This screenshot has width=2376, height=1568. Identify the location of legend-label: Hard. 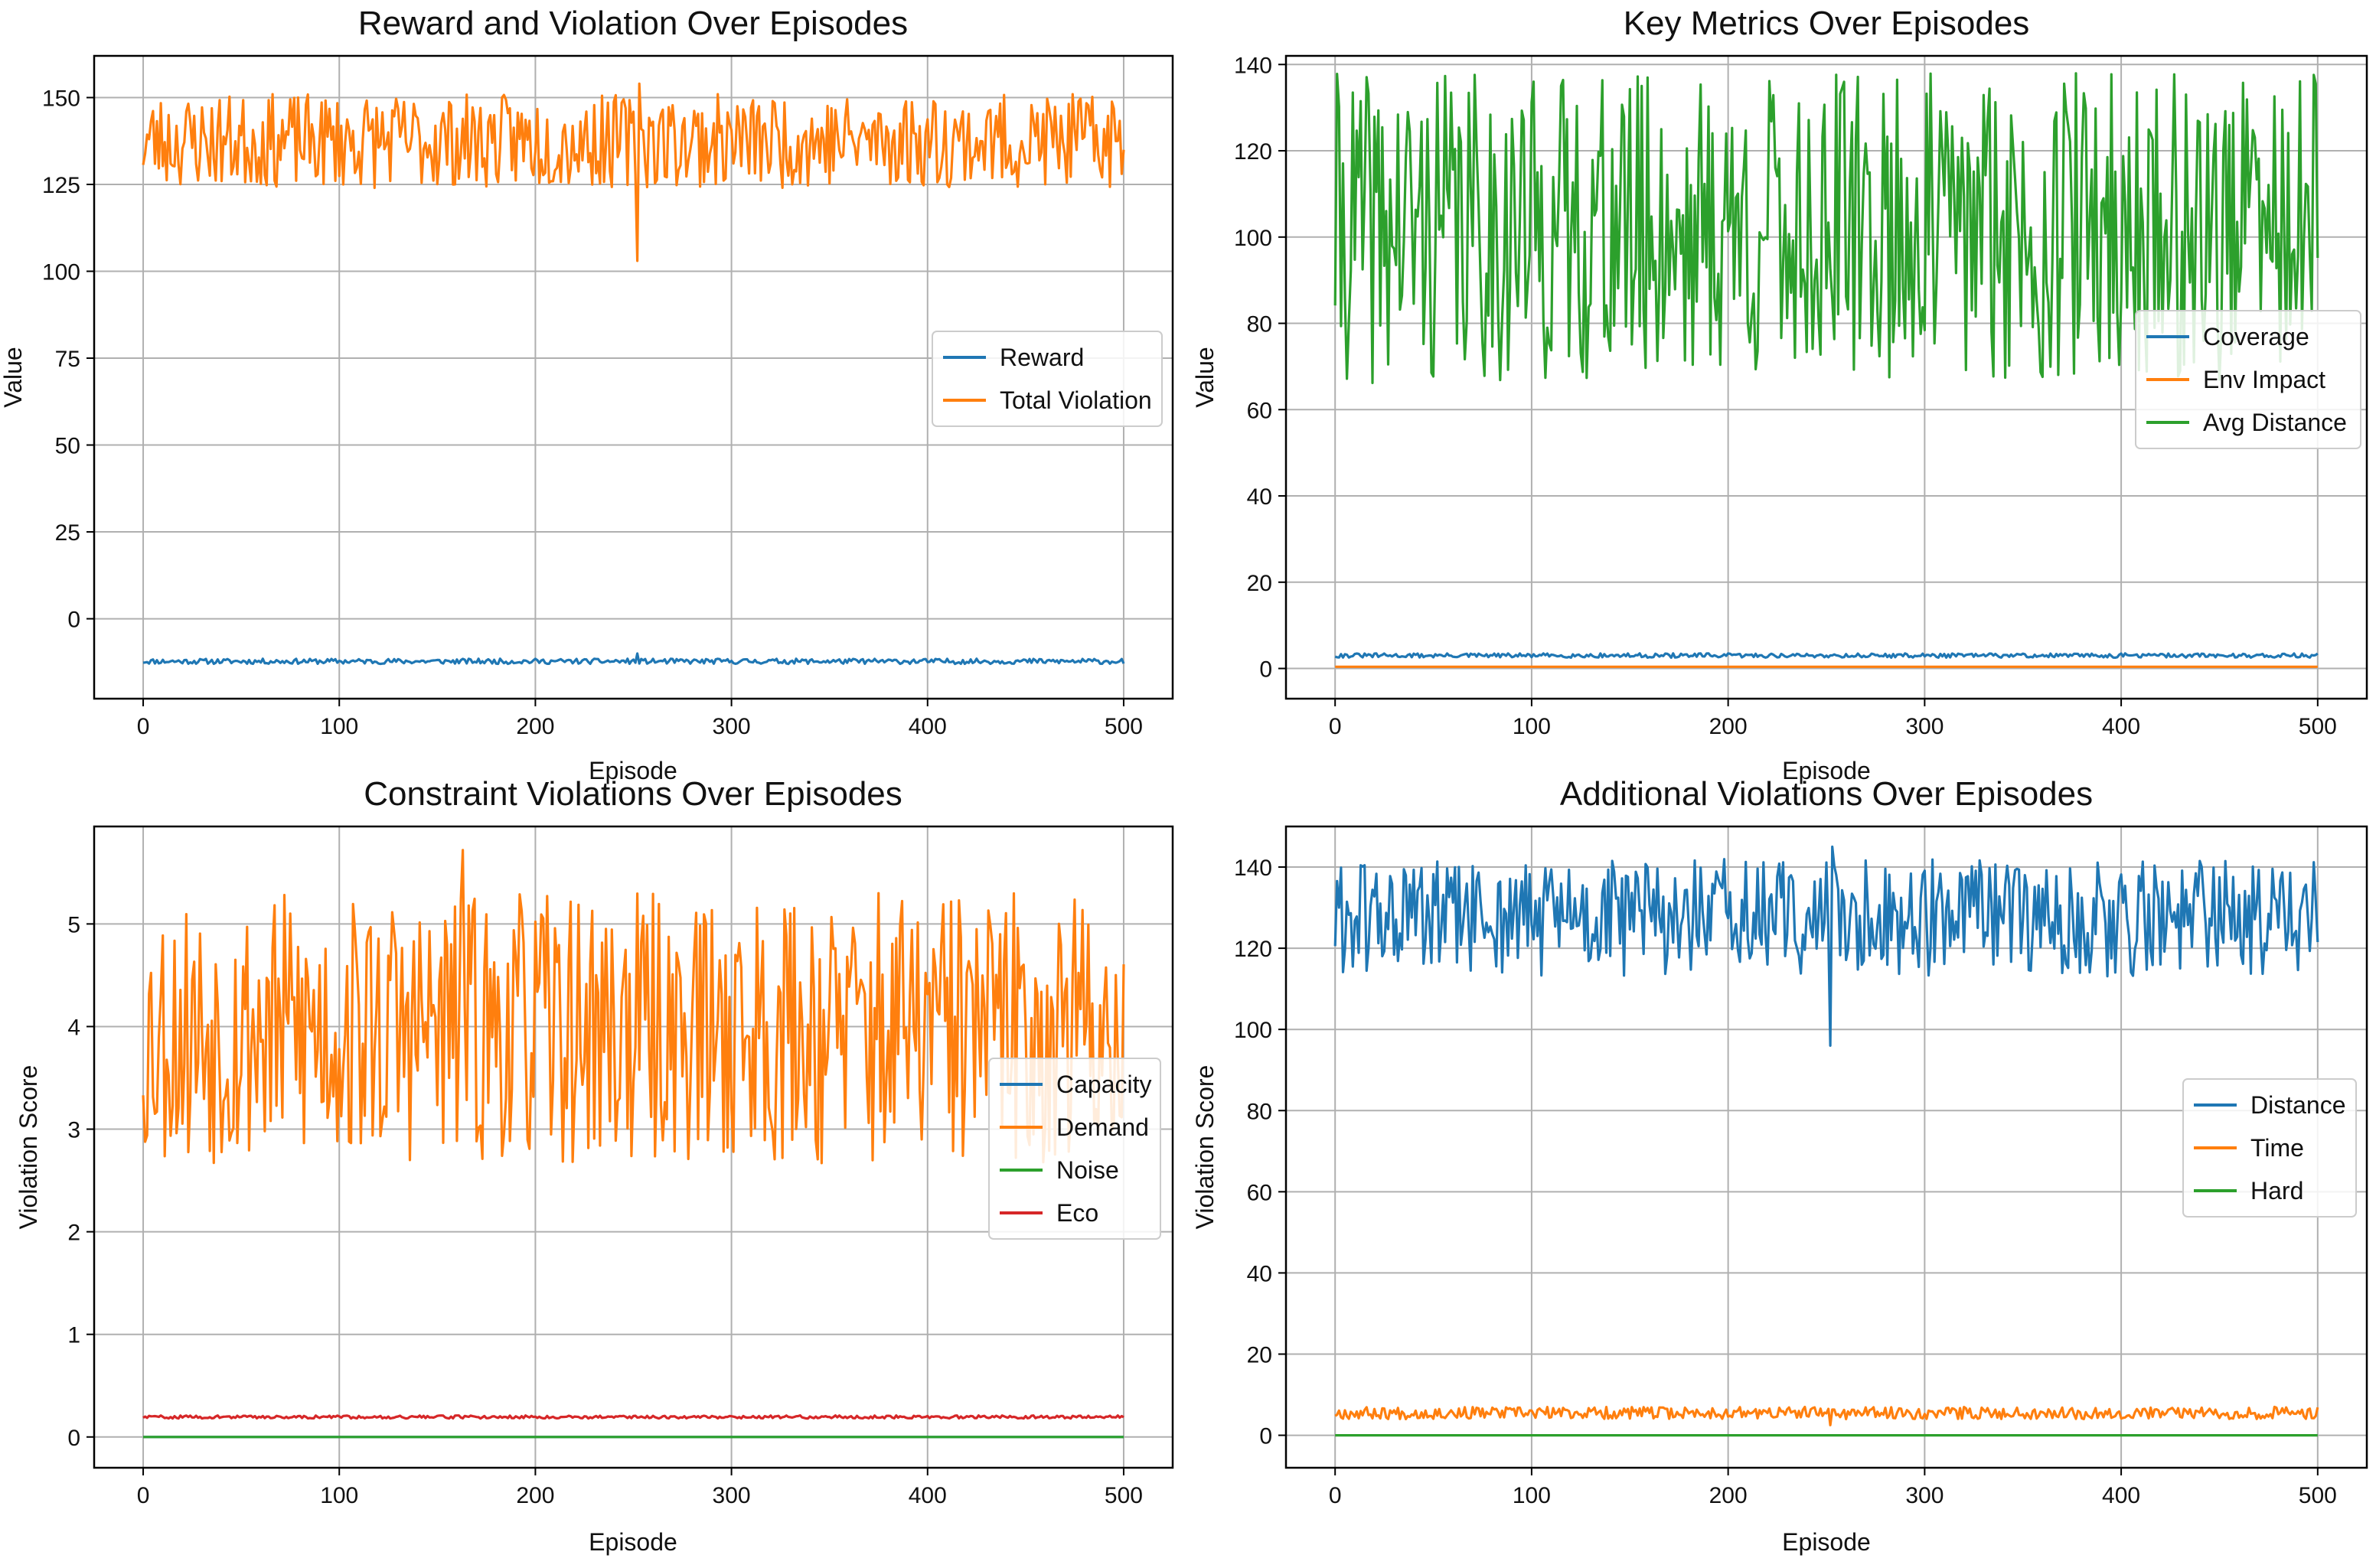
(2276, 1191).